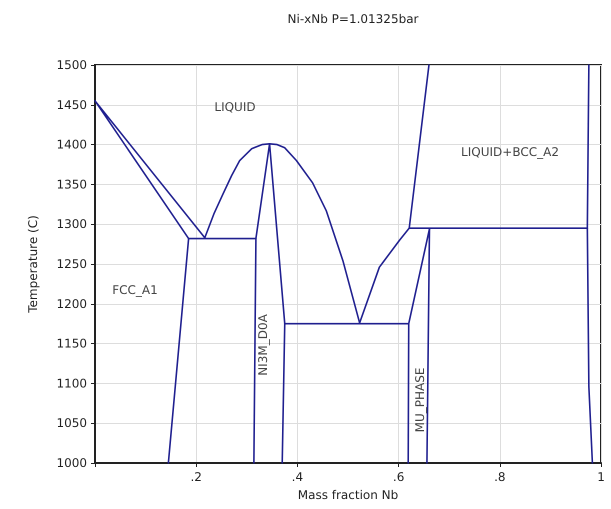 This screenshot has width=611, height=509. What do you see at coordinates (71, 423) in the screenshot?
I see `y-tick-label: 1050` at bounding box center [71, 423].